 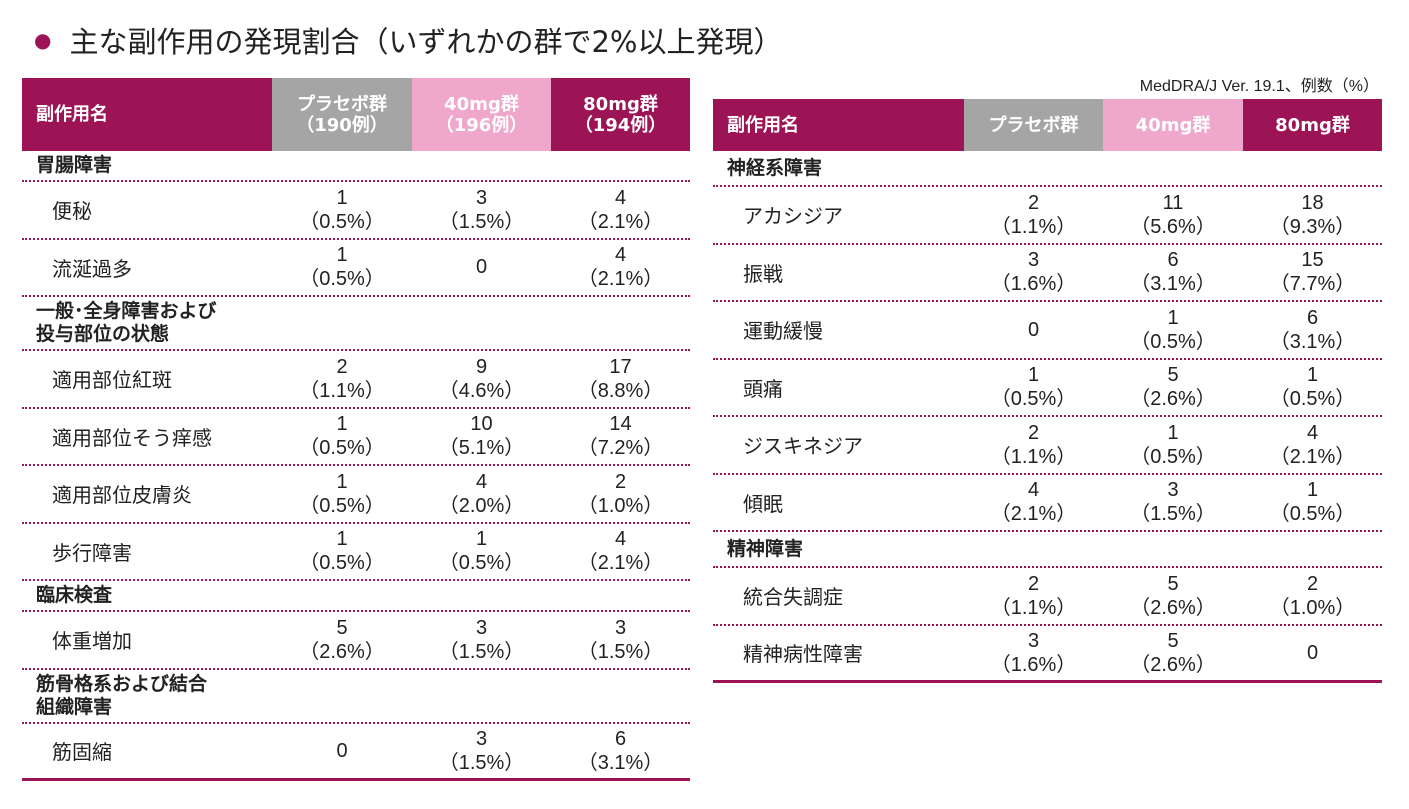 I want to click on value-mg40-line: 9, so click(x=481, y=366).